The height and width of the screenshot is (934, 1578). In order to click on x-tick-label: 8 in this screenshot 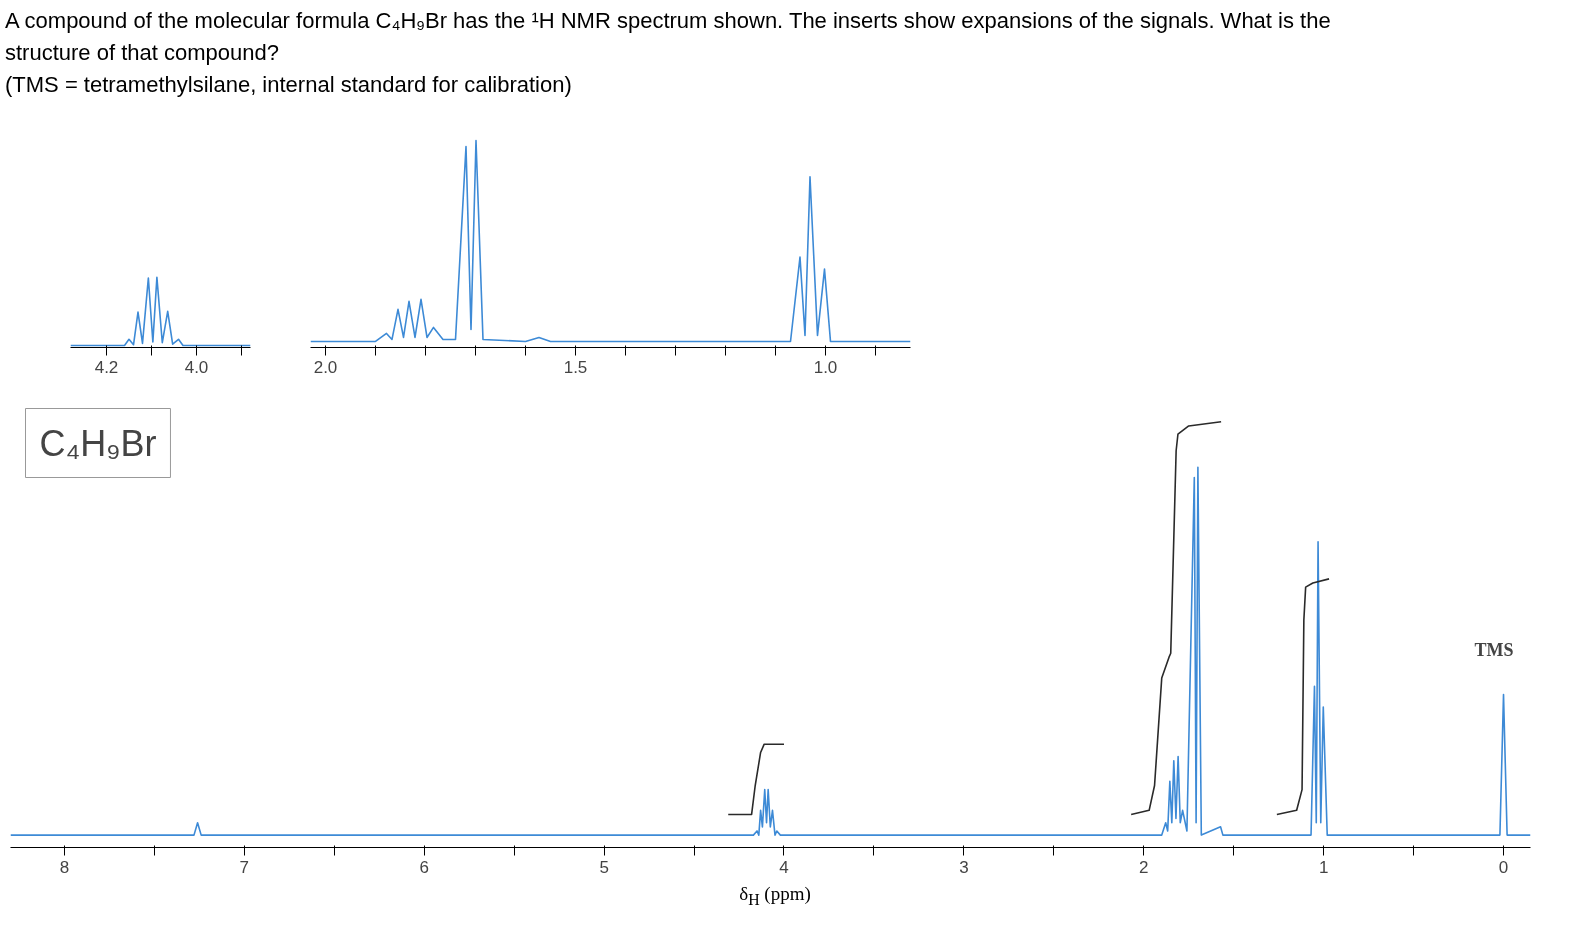, I will do `click(64, 867)`.